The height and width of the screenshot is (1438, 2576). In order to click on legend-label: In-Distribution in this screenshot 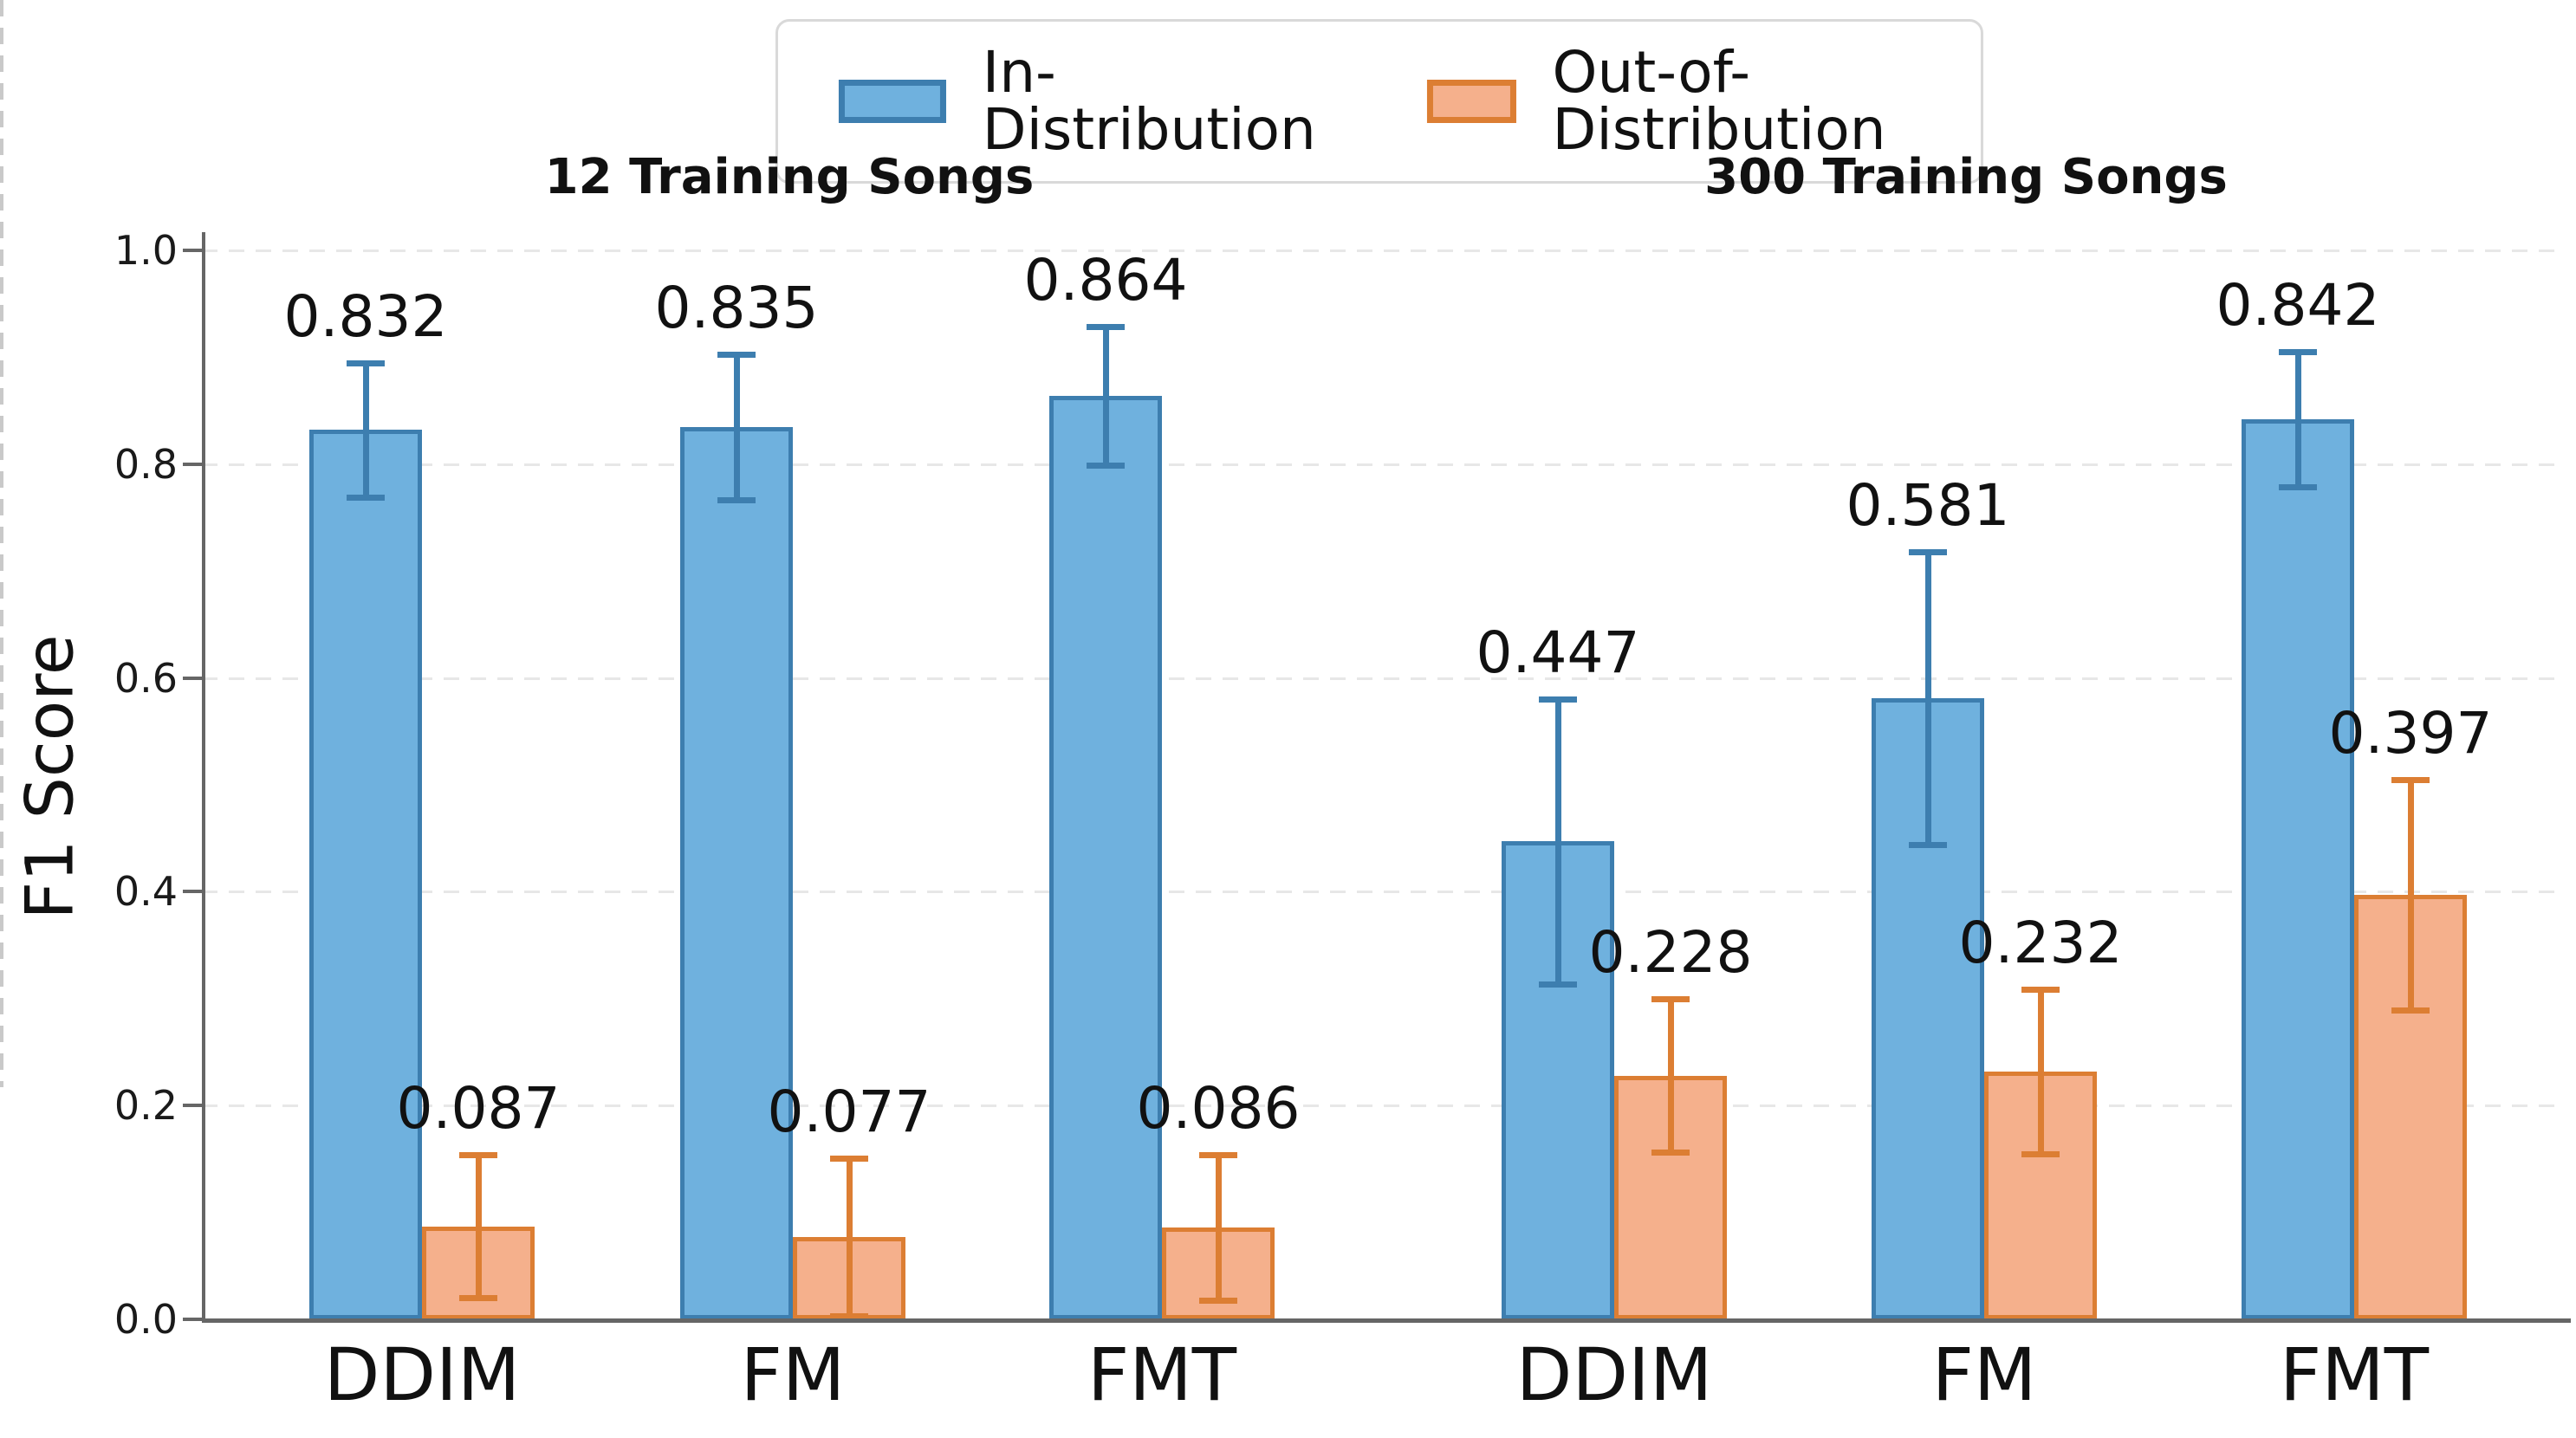, I will do `click(1149, 101)`.